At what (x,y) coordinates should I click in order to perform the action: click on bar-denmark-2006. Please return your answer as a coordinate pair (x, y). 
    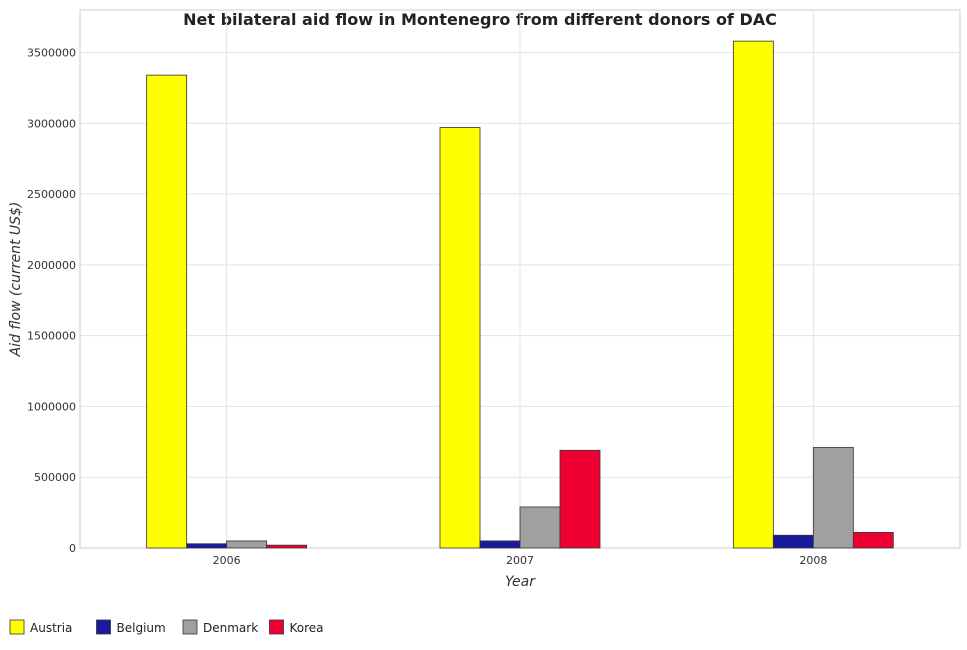
    Looking at the image, I should click on (247, 544).